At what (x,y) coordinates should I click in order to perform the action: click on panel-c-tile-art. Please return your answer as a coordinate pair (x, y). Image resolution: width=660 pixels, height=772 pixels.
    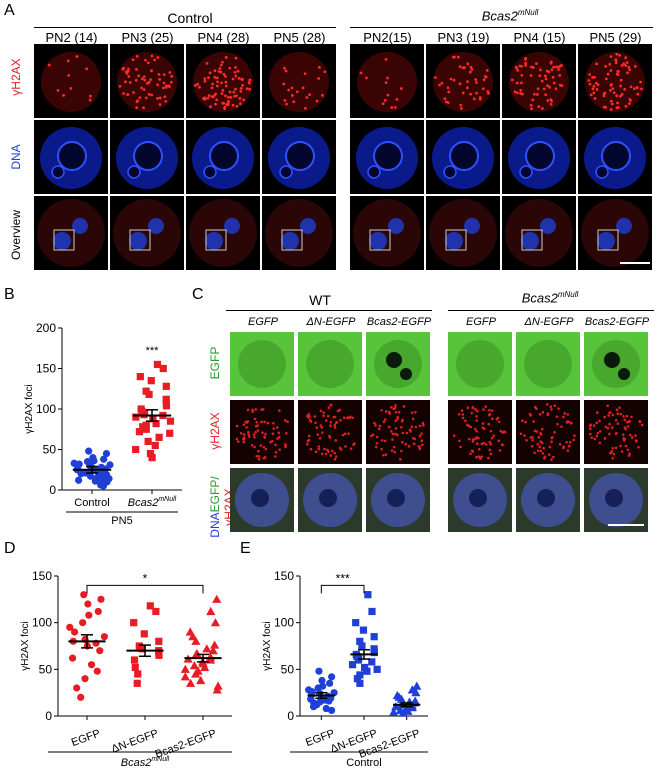
    Looking at the image, I should click on (616, 432).